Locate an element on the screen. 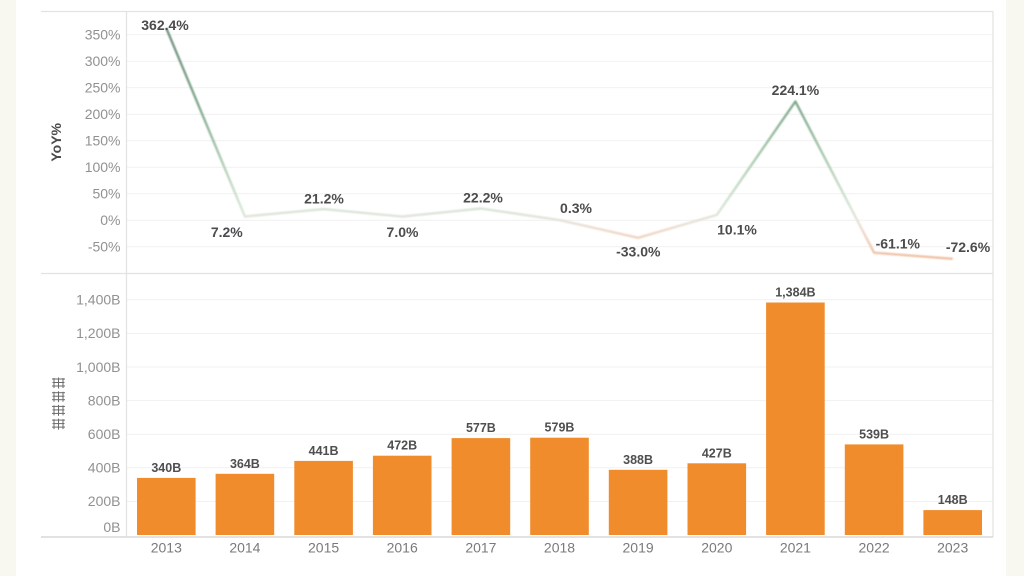 The height and width of the screenshot is (576, 1024). svg-text: 7.0% is located at coordinates (403, 232).